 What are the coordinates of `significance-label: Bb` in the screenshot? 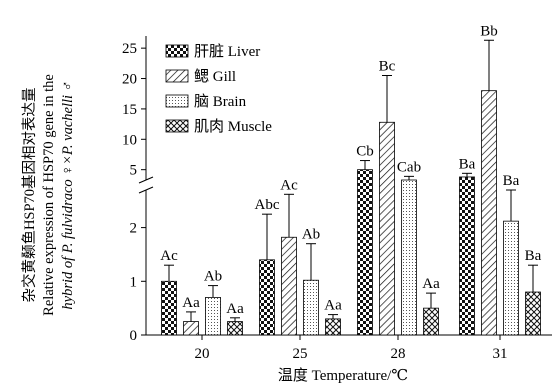 It's located at (489, 31).